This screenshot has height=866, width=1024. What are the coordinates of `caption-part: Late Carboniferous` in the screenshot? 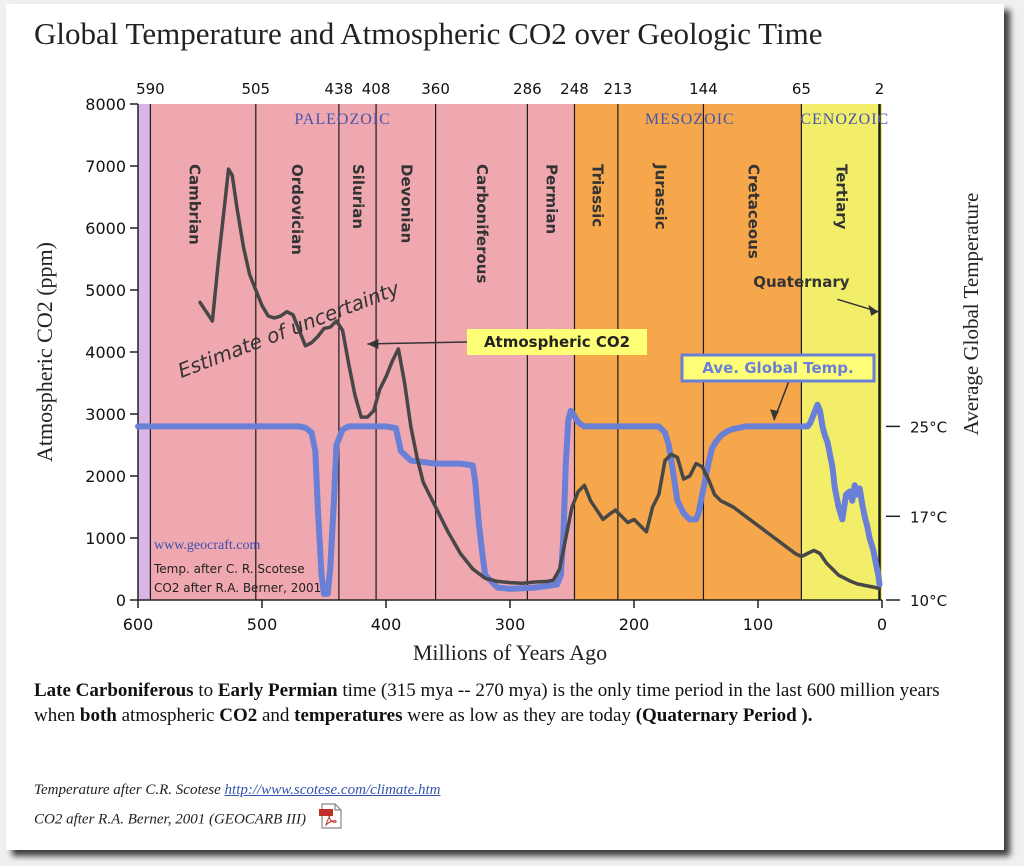 It's located at (114, 690).